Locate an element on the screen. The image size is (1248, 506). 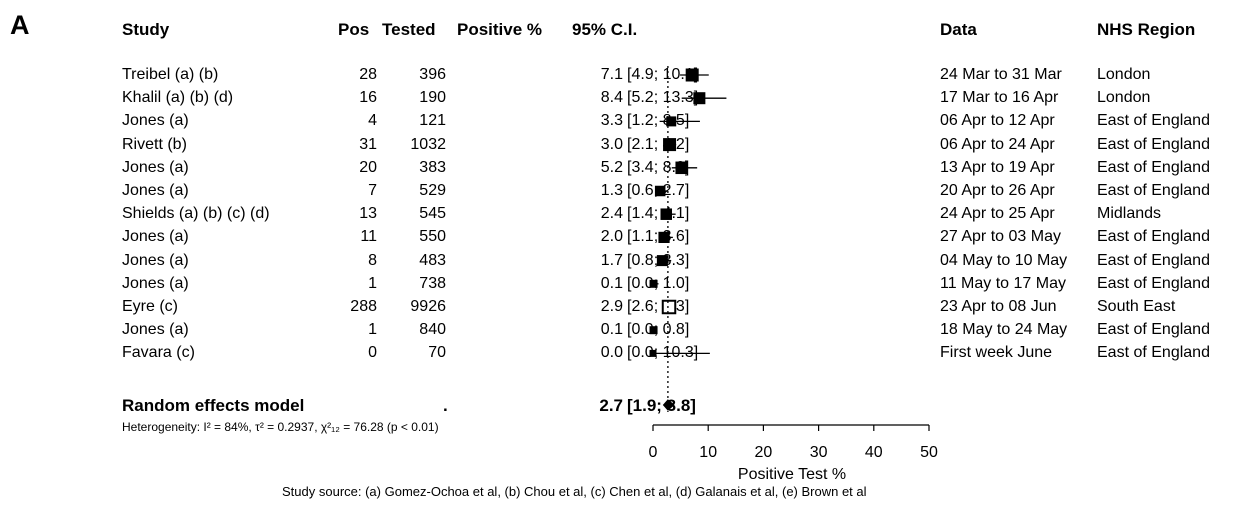
header-pos: Pos is located at coordinates (354, 29).